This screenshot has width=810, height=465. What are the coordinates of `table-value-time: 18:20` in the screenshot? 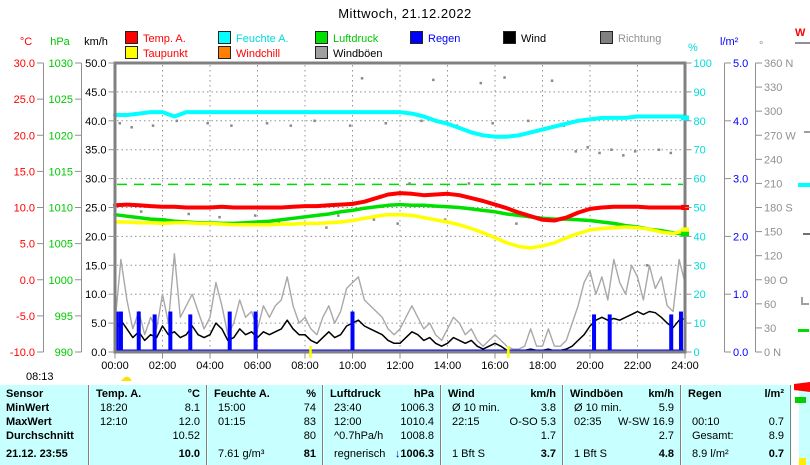 It's located at (114, 408).